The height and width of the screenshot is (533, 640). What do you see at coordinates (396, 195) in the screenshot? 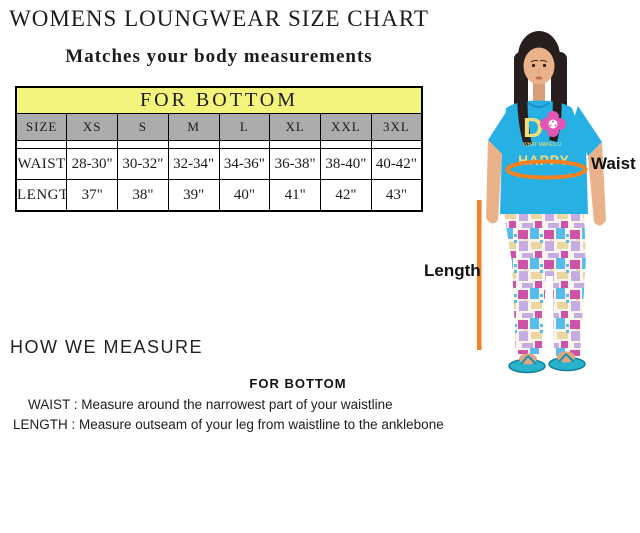
I see `length-value-cell: 43"` at bounding box center [396, 195].